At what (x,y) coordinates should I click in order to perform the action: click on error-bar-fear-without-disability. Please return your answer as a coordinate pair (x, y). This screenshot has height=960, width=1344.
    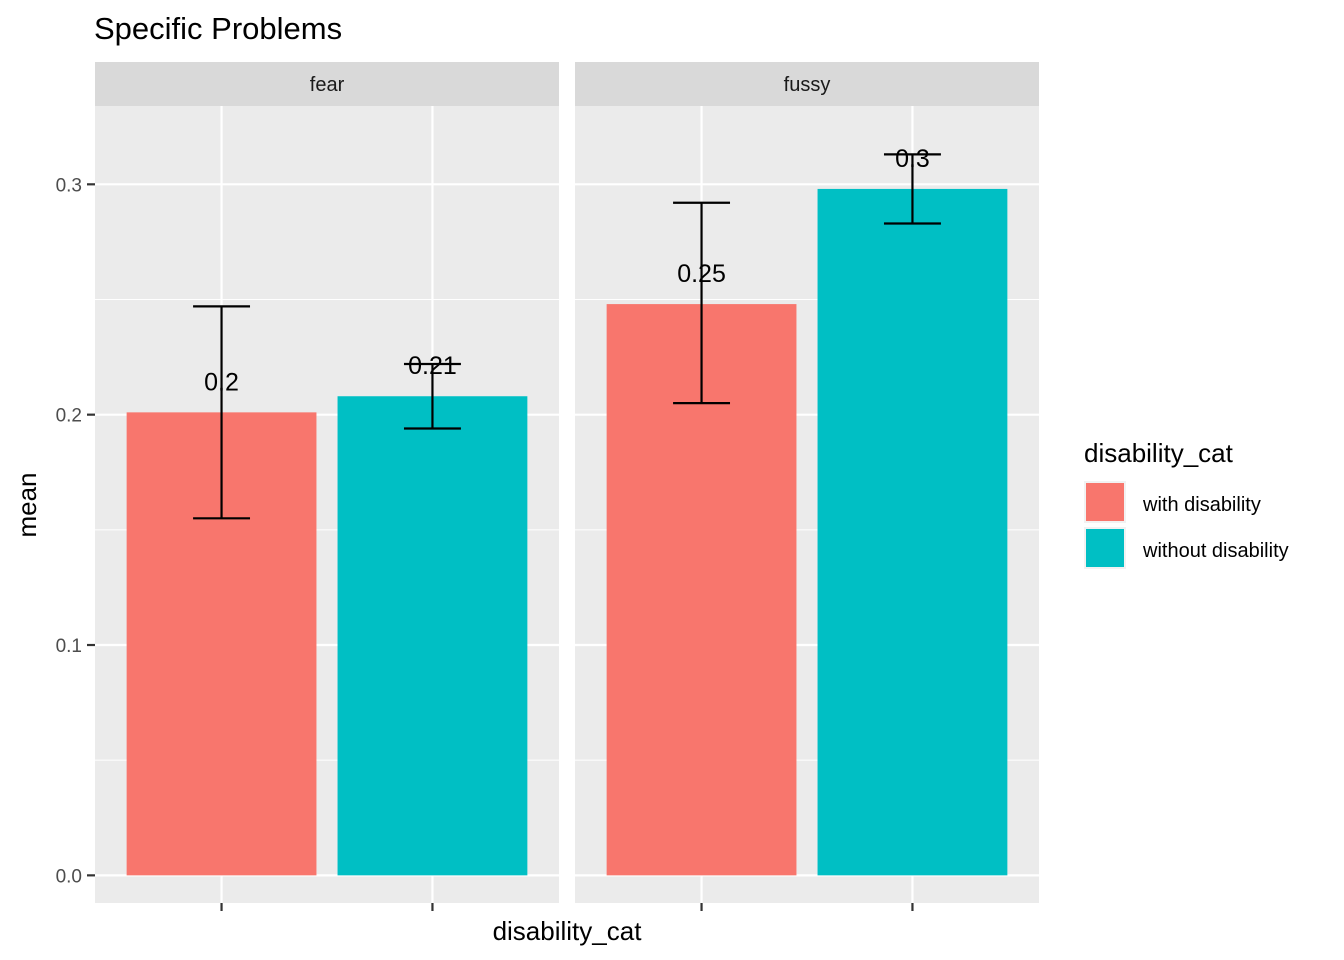
    Looking at the image, I should click on (432, 396).